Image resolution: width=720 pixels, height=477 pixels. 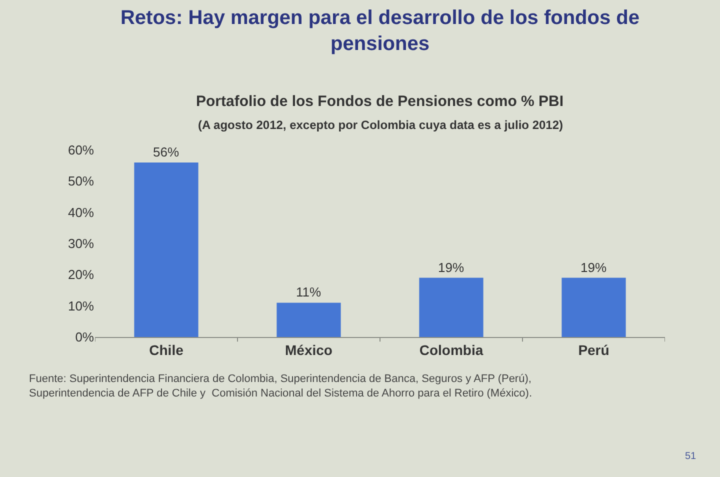 I want to click on x-tick-label: Colombia, so click(x=451, y=350).